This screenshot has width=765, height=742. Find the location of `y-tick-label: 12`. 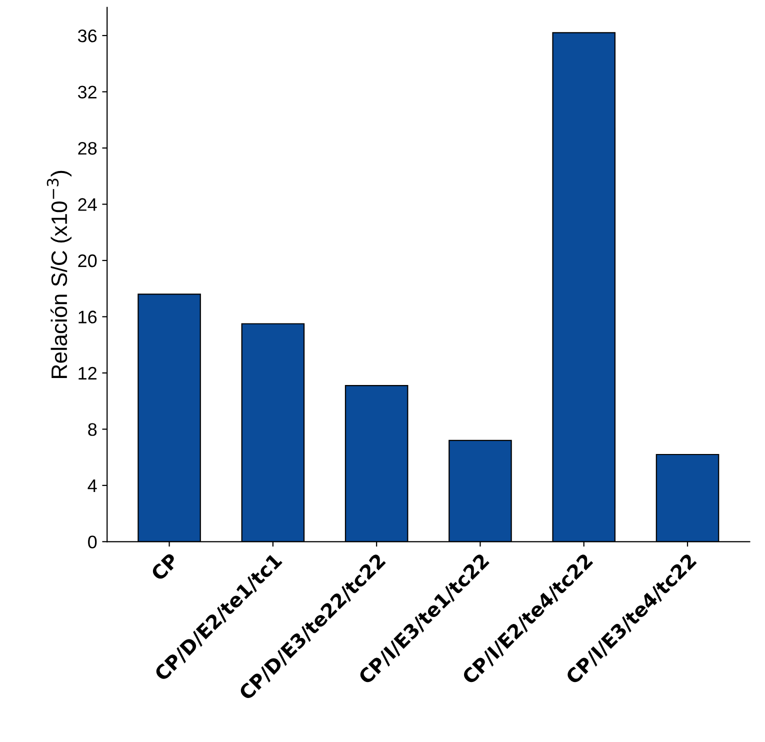

y-tick-label: 12 is located at coordinates (87, 373).